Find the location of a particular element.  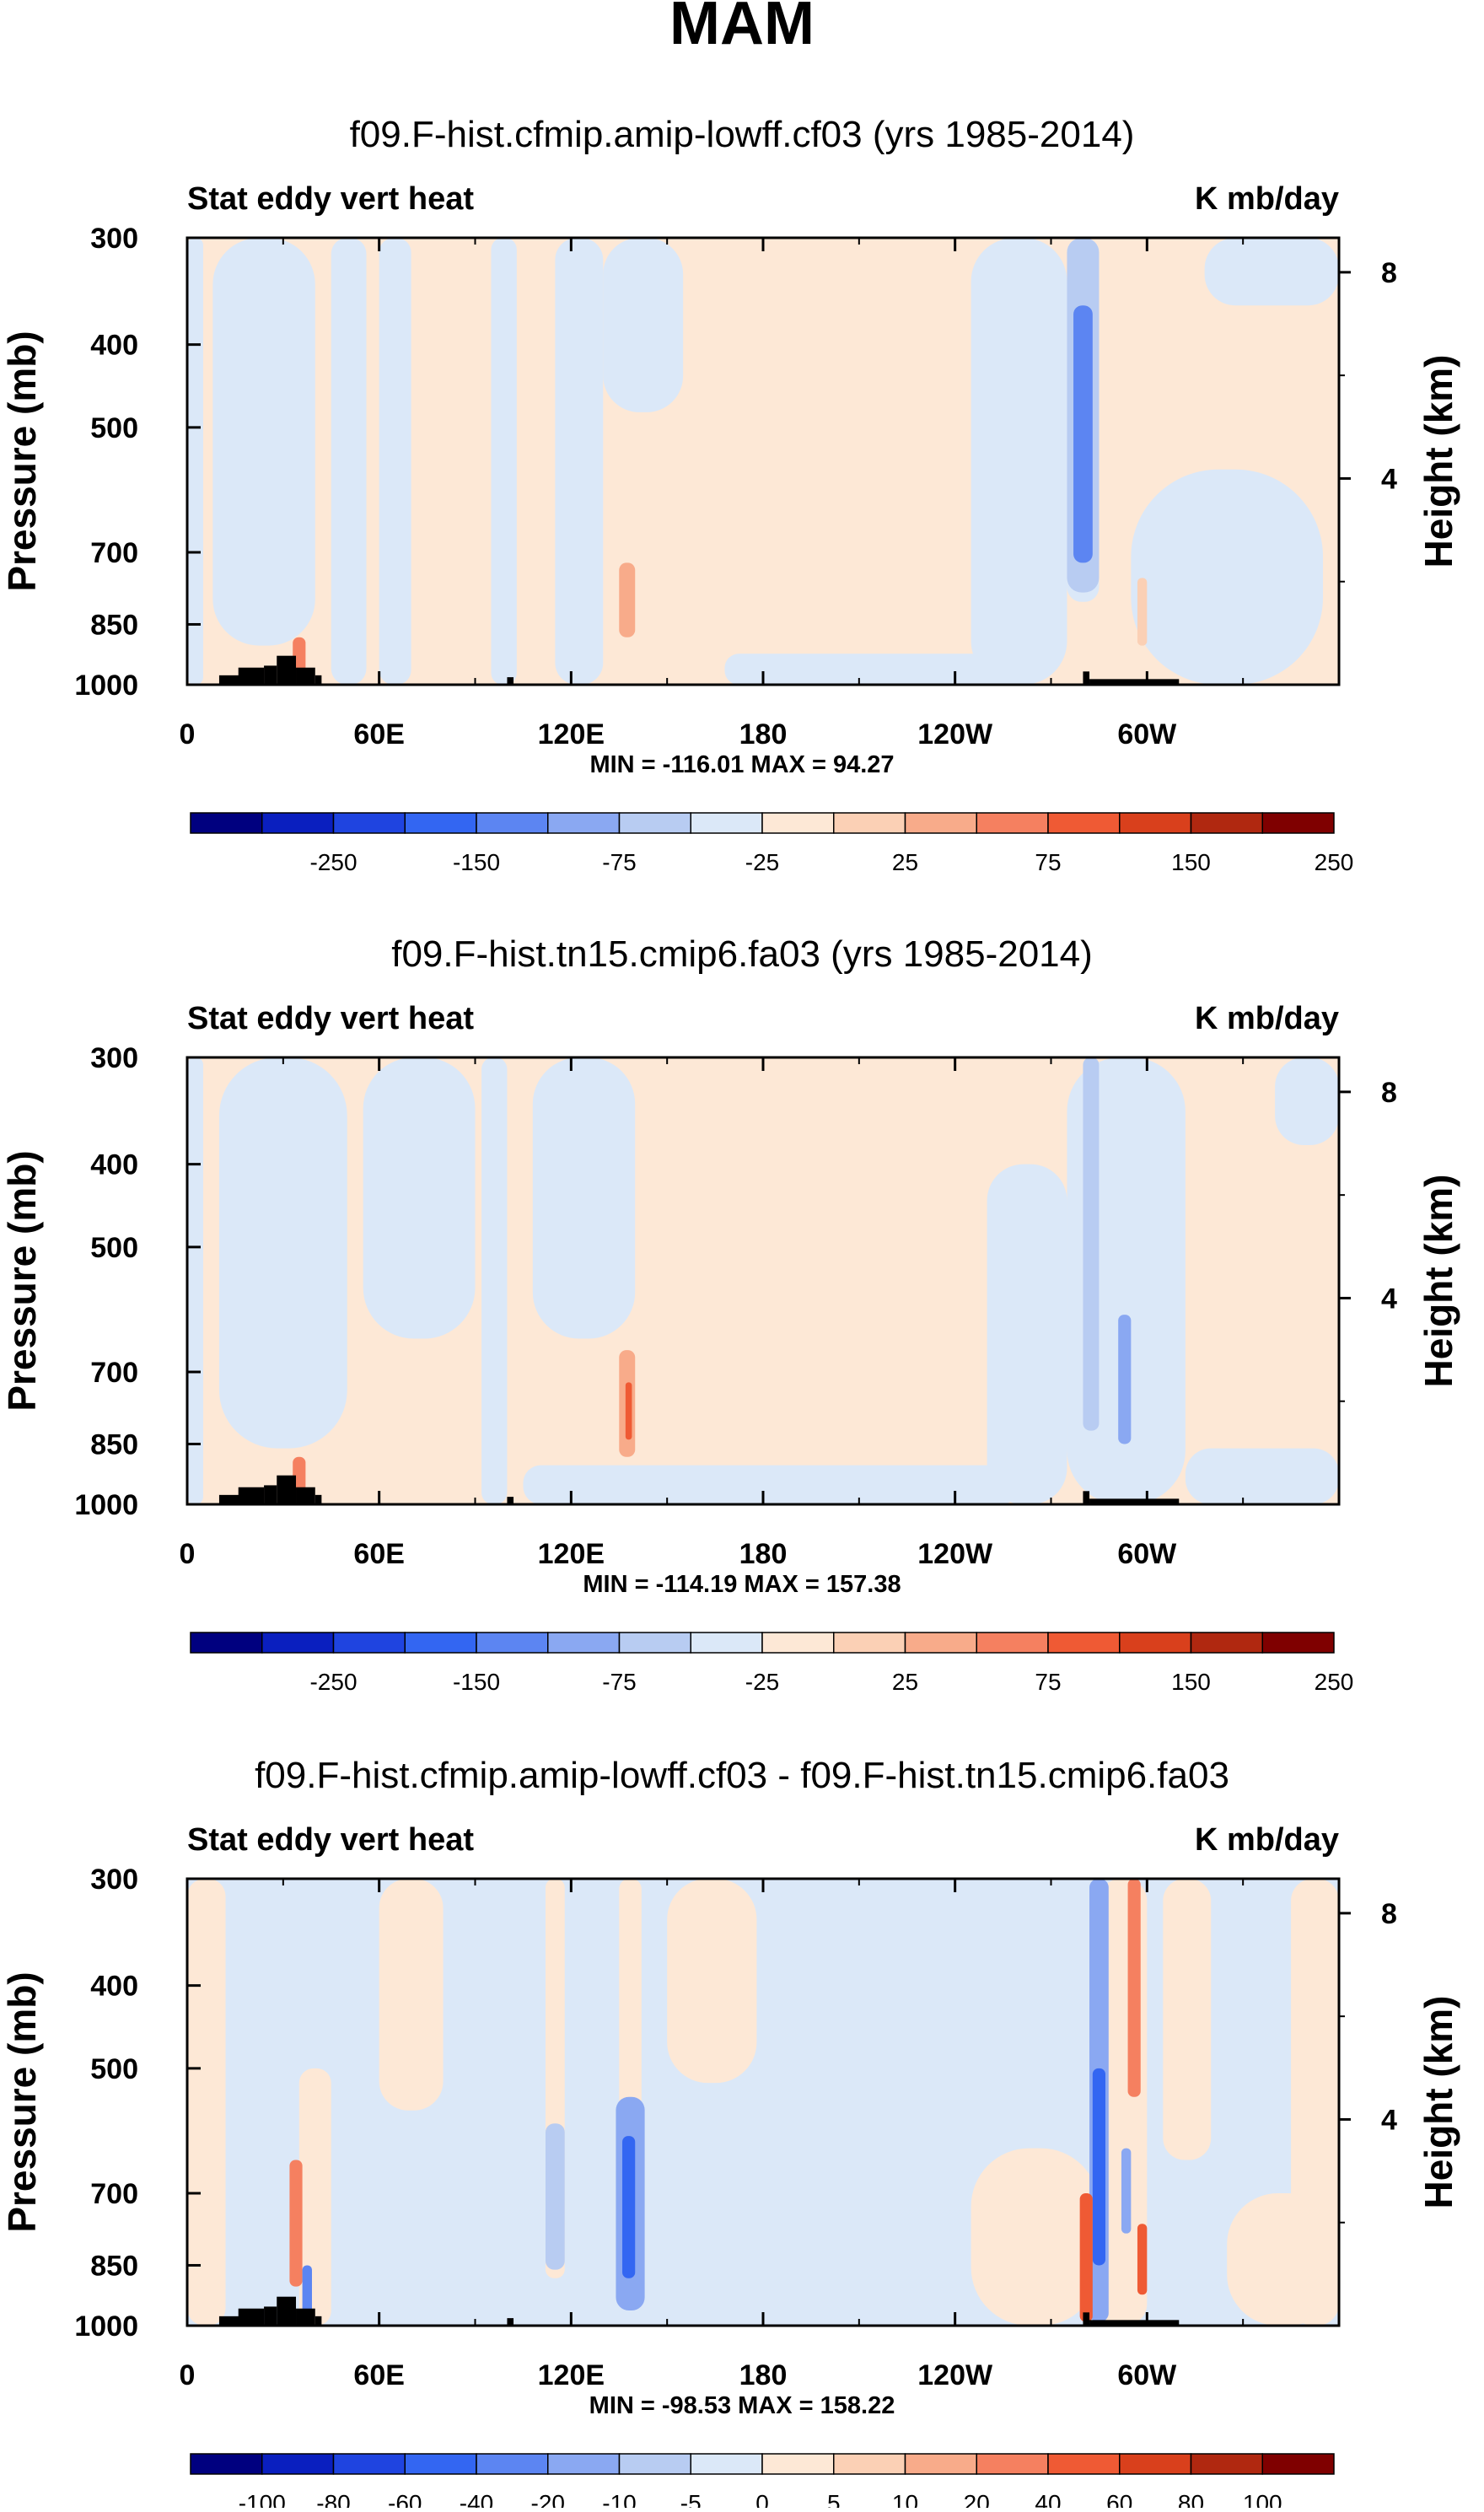

colorbar-label: 80 is located at coordinates (1191, 2499).